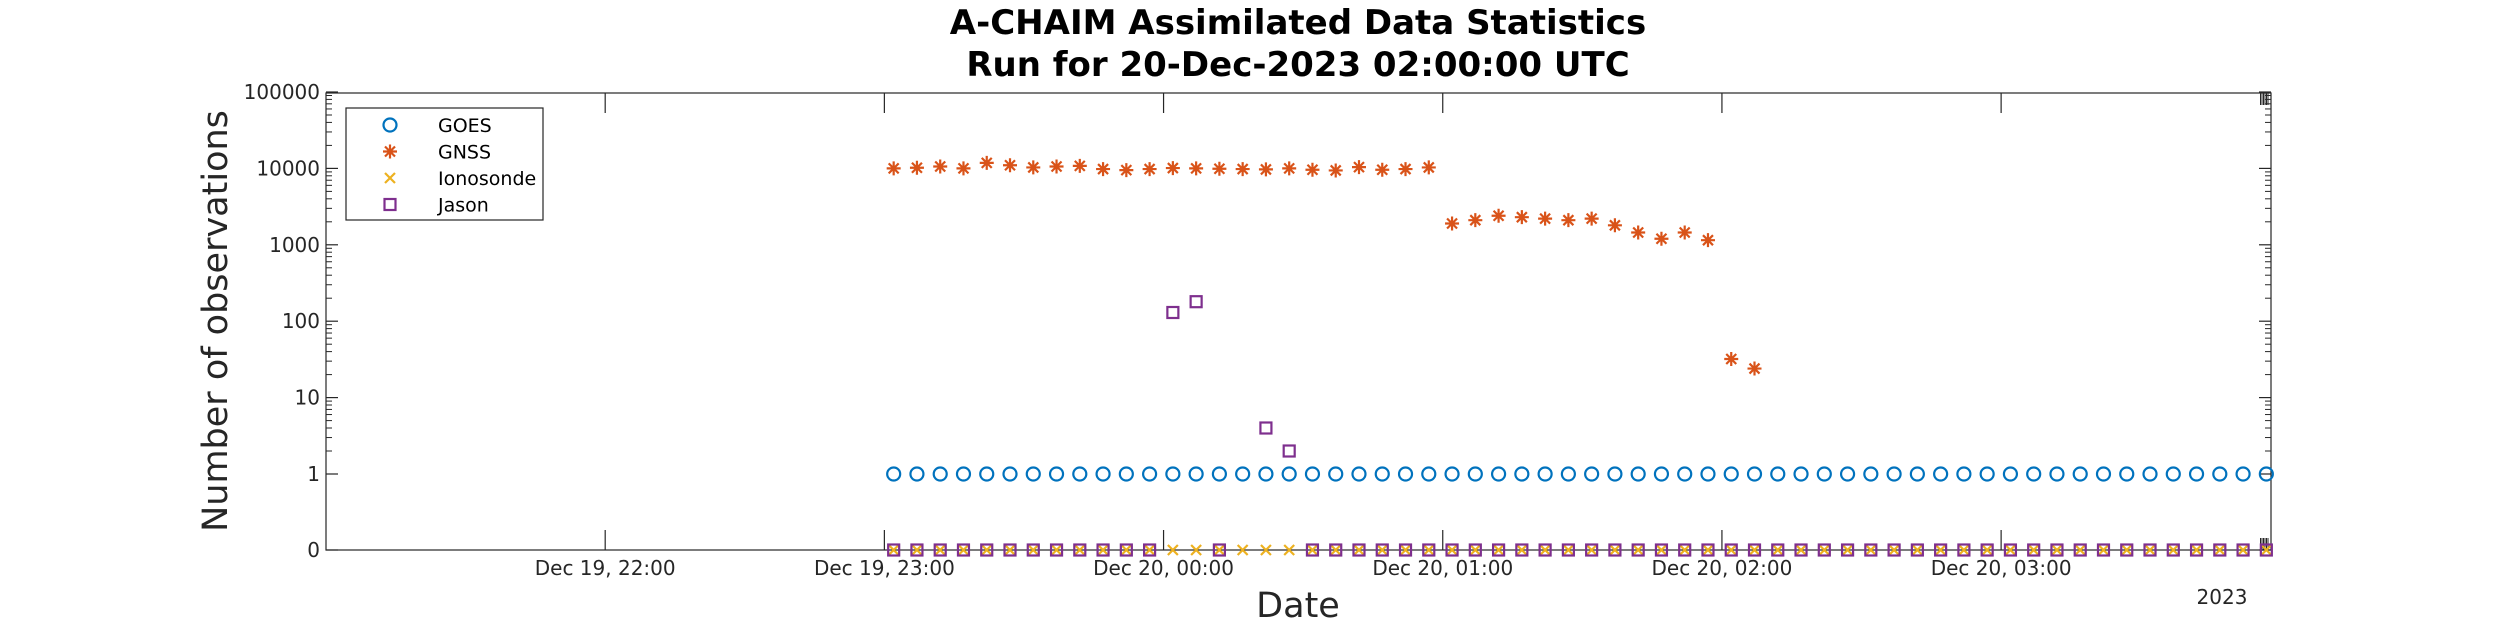 This screenshot has height=625, width=2500. Describe the element at coordinates (1580, 474) in the screenshot. I see `series-goes` at that location.